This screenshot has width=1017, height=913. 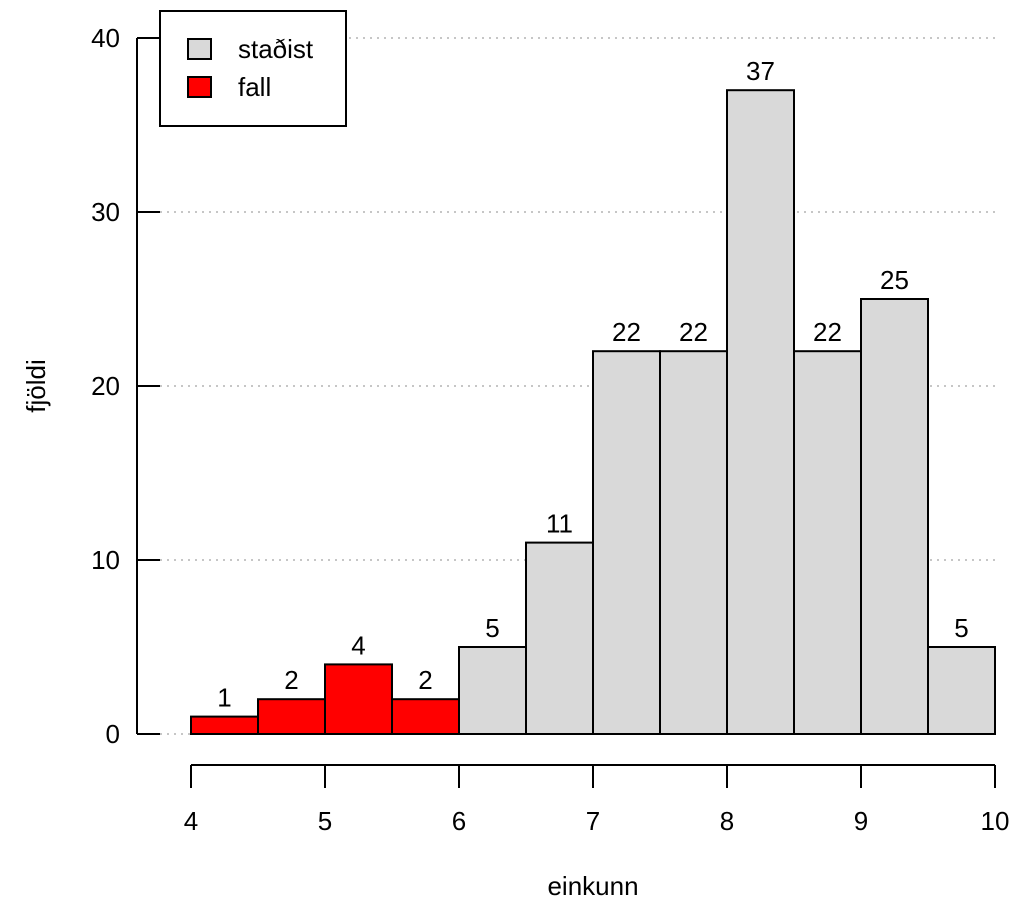 I want to click on legend-box, so click(x=253, y=68).